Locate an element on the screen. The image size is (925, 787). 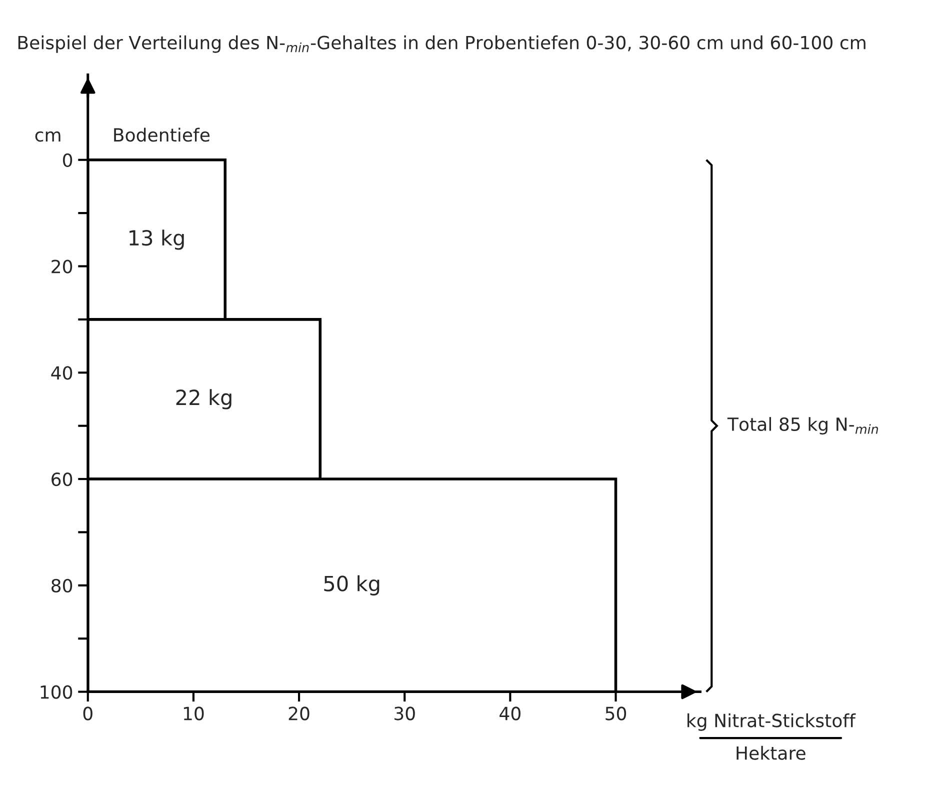
data-label: 13 kg is located at coordinates (157, 240).